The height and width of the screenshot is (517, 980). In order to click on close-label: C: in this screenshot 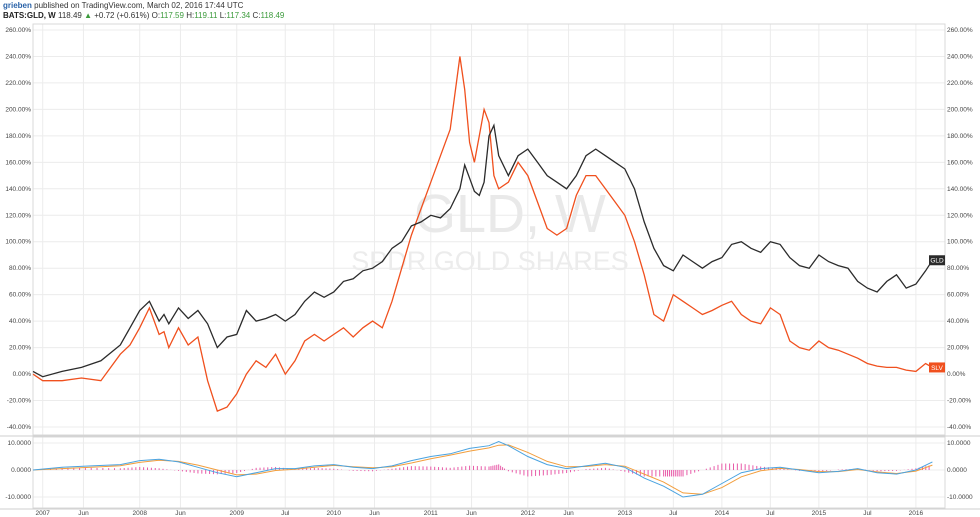, I will do `click(256, 15)`.